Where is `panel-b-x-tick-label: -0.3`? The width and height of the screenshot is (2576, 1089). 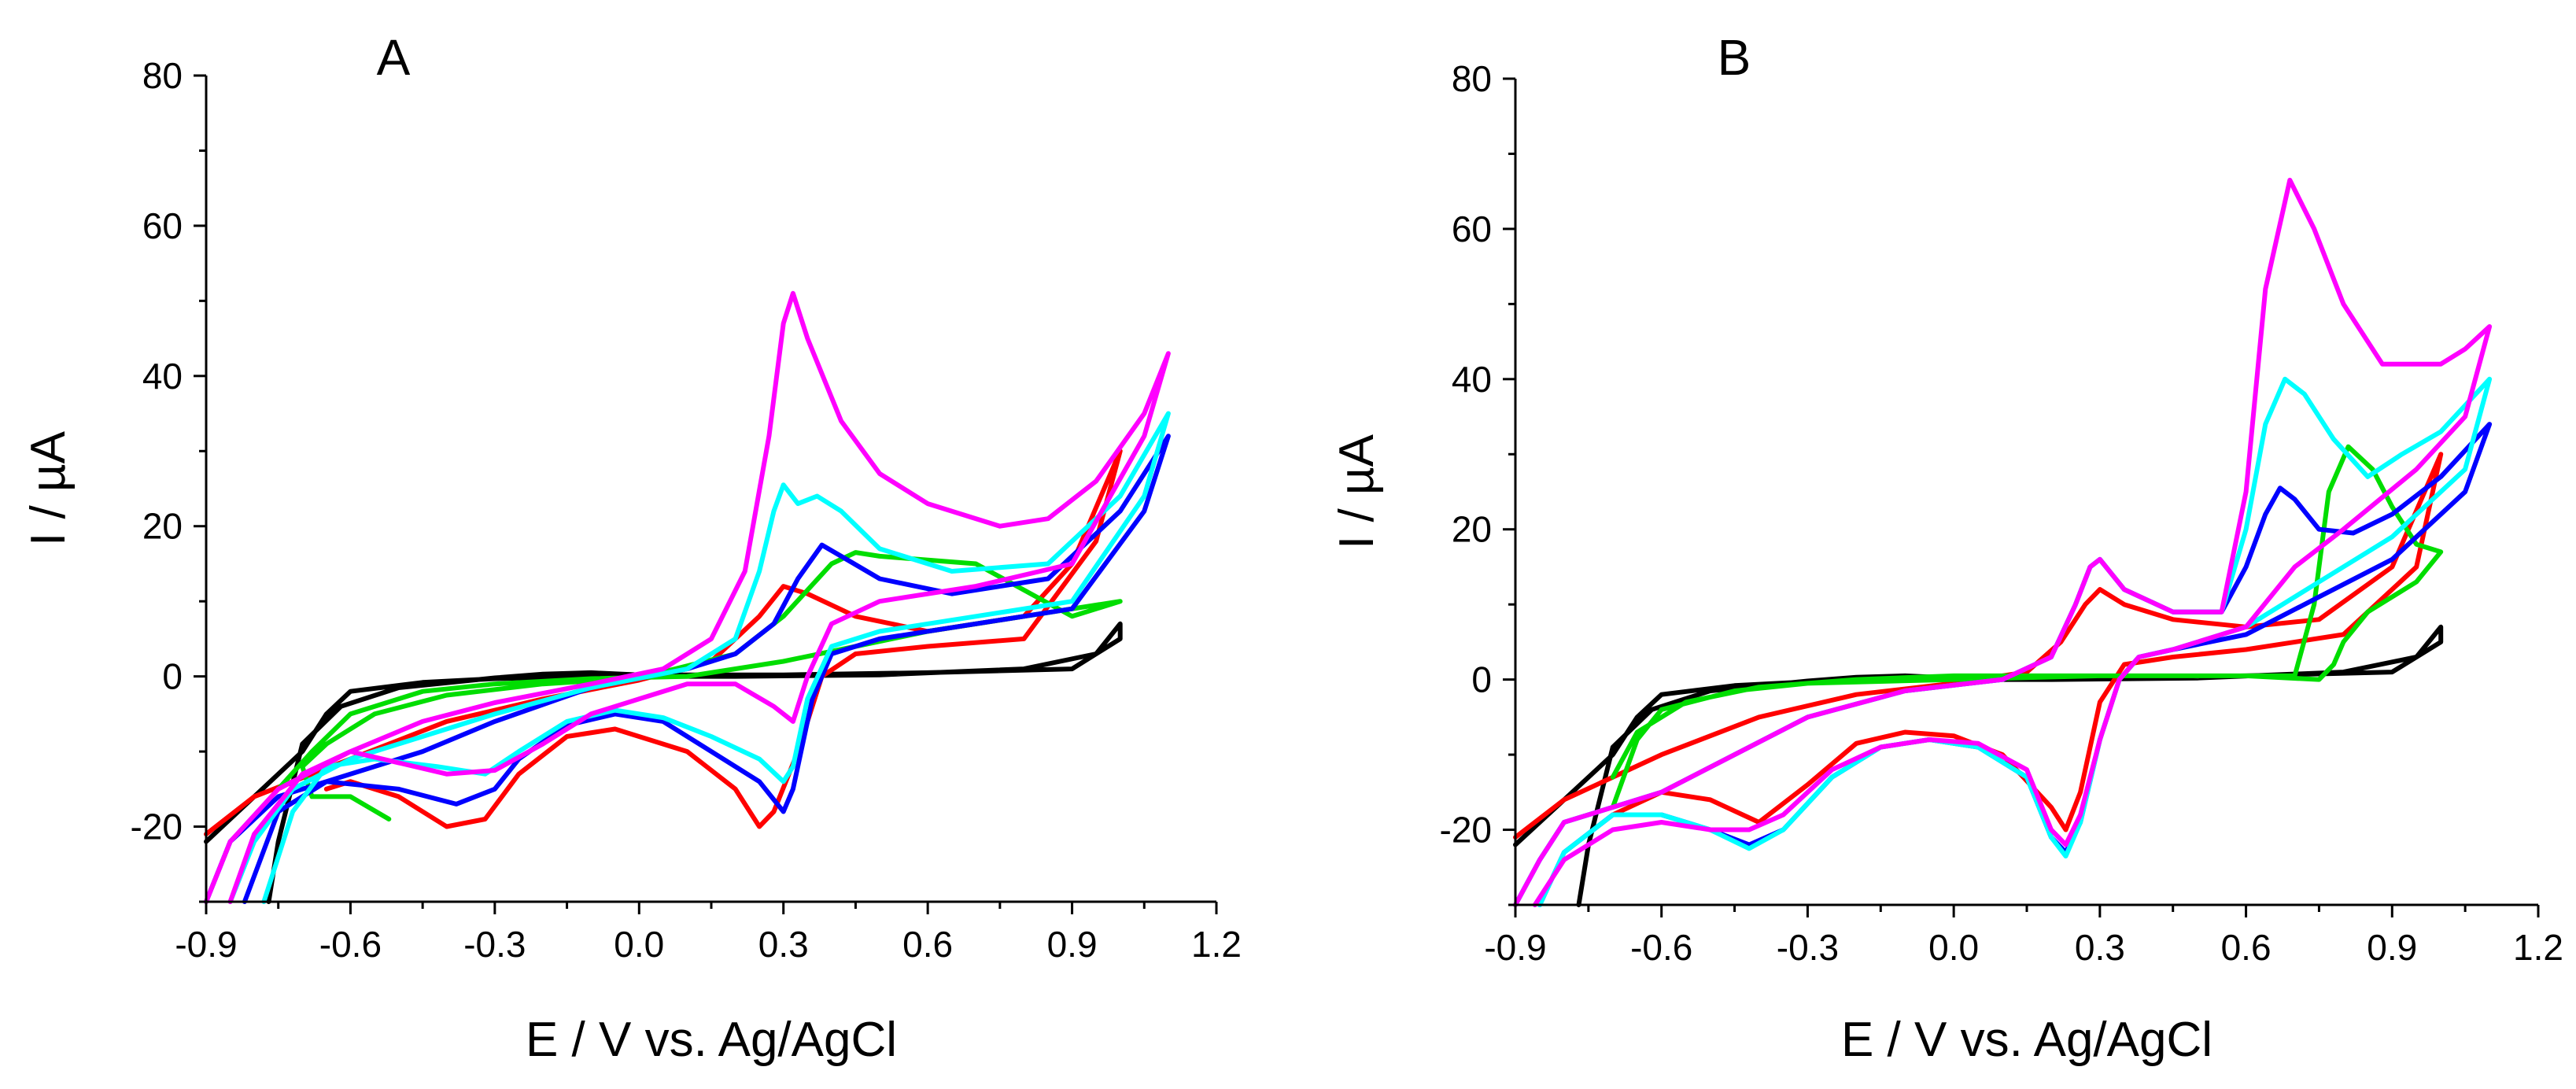
panel-b-x-tick-label: -0.3 is located at coordinates (1808, 948).